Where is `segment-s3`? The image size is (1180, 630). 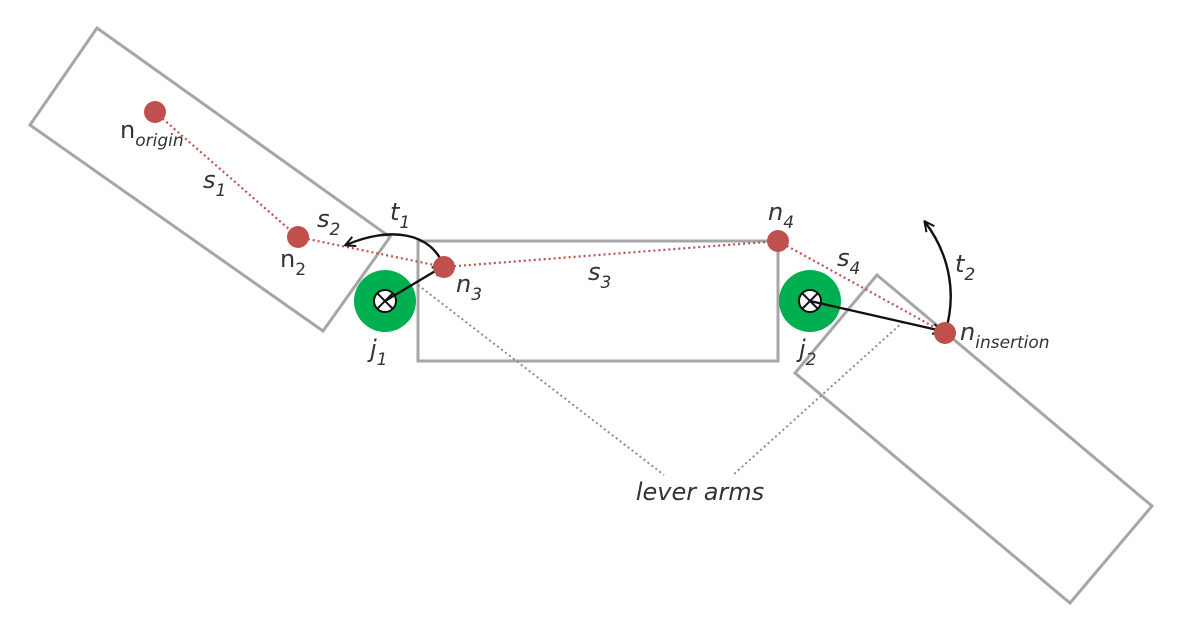
segment-s3 is located at coordinates (611, 254).